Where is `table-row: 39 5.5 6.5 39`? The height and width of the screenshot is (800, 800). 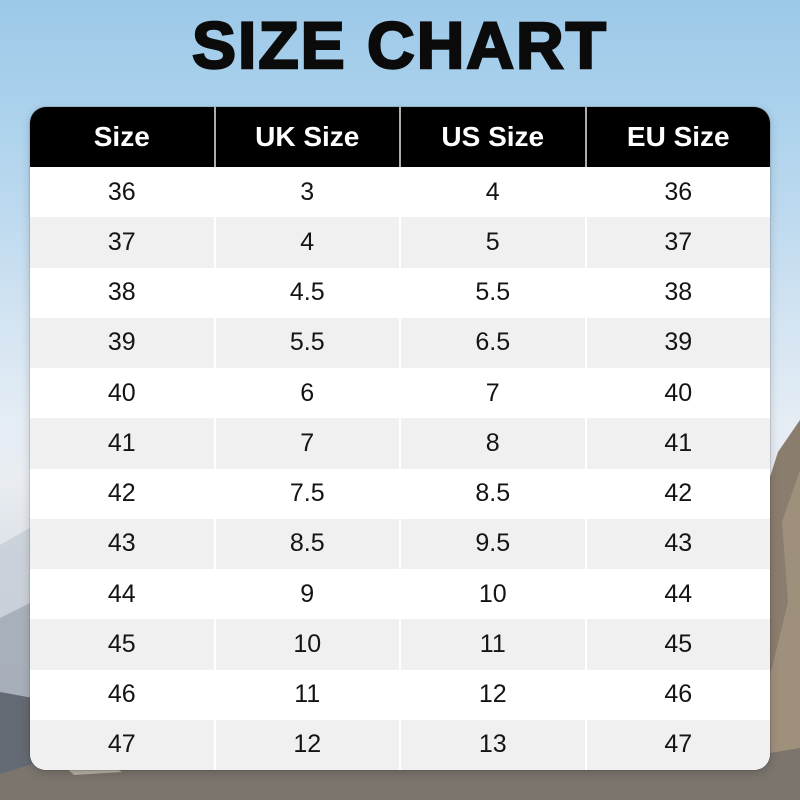 table-row: 39 5.5 6.5 39 is located at coordinates (400, 342).